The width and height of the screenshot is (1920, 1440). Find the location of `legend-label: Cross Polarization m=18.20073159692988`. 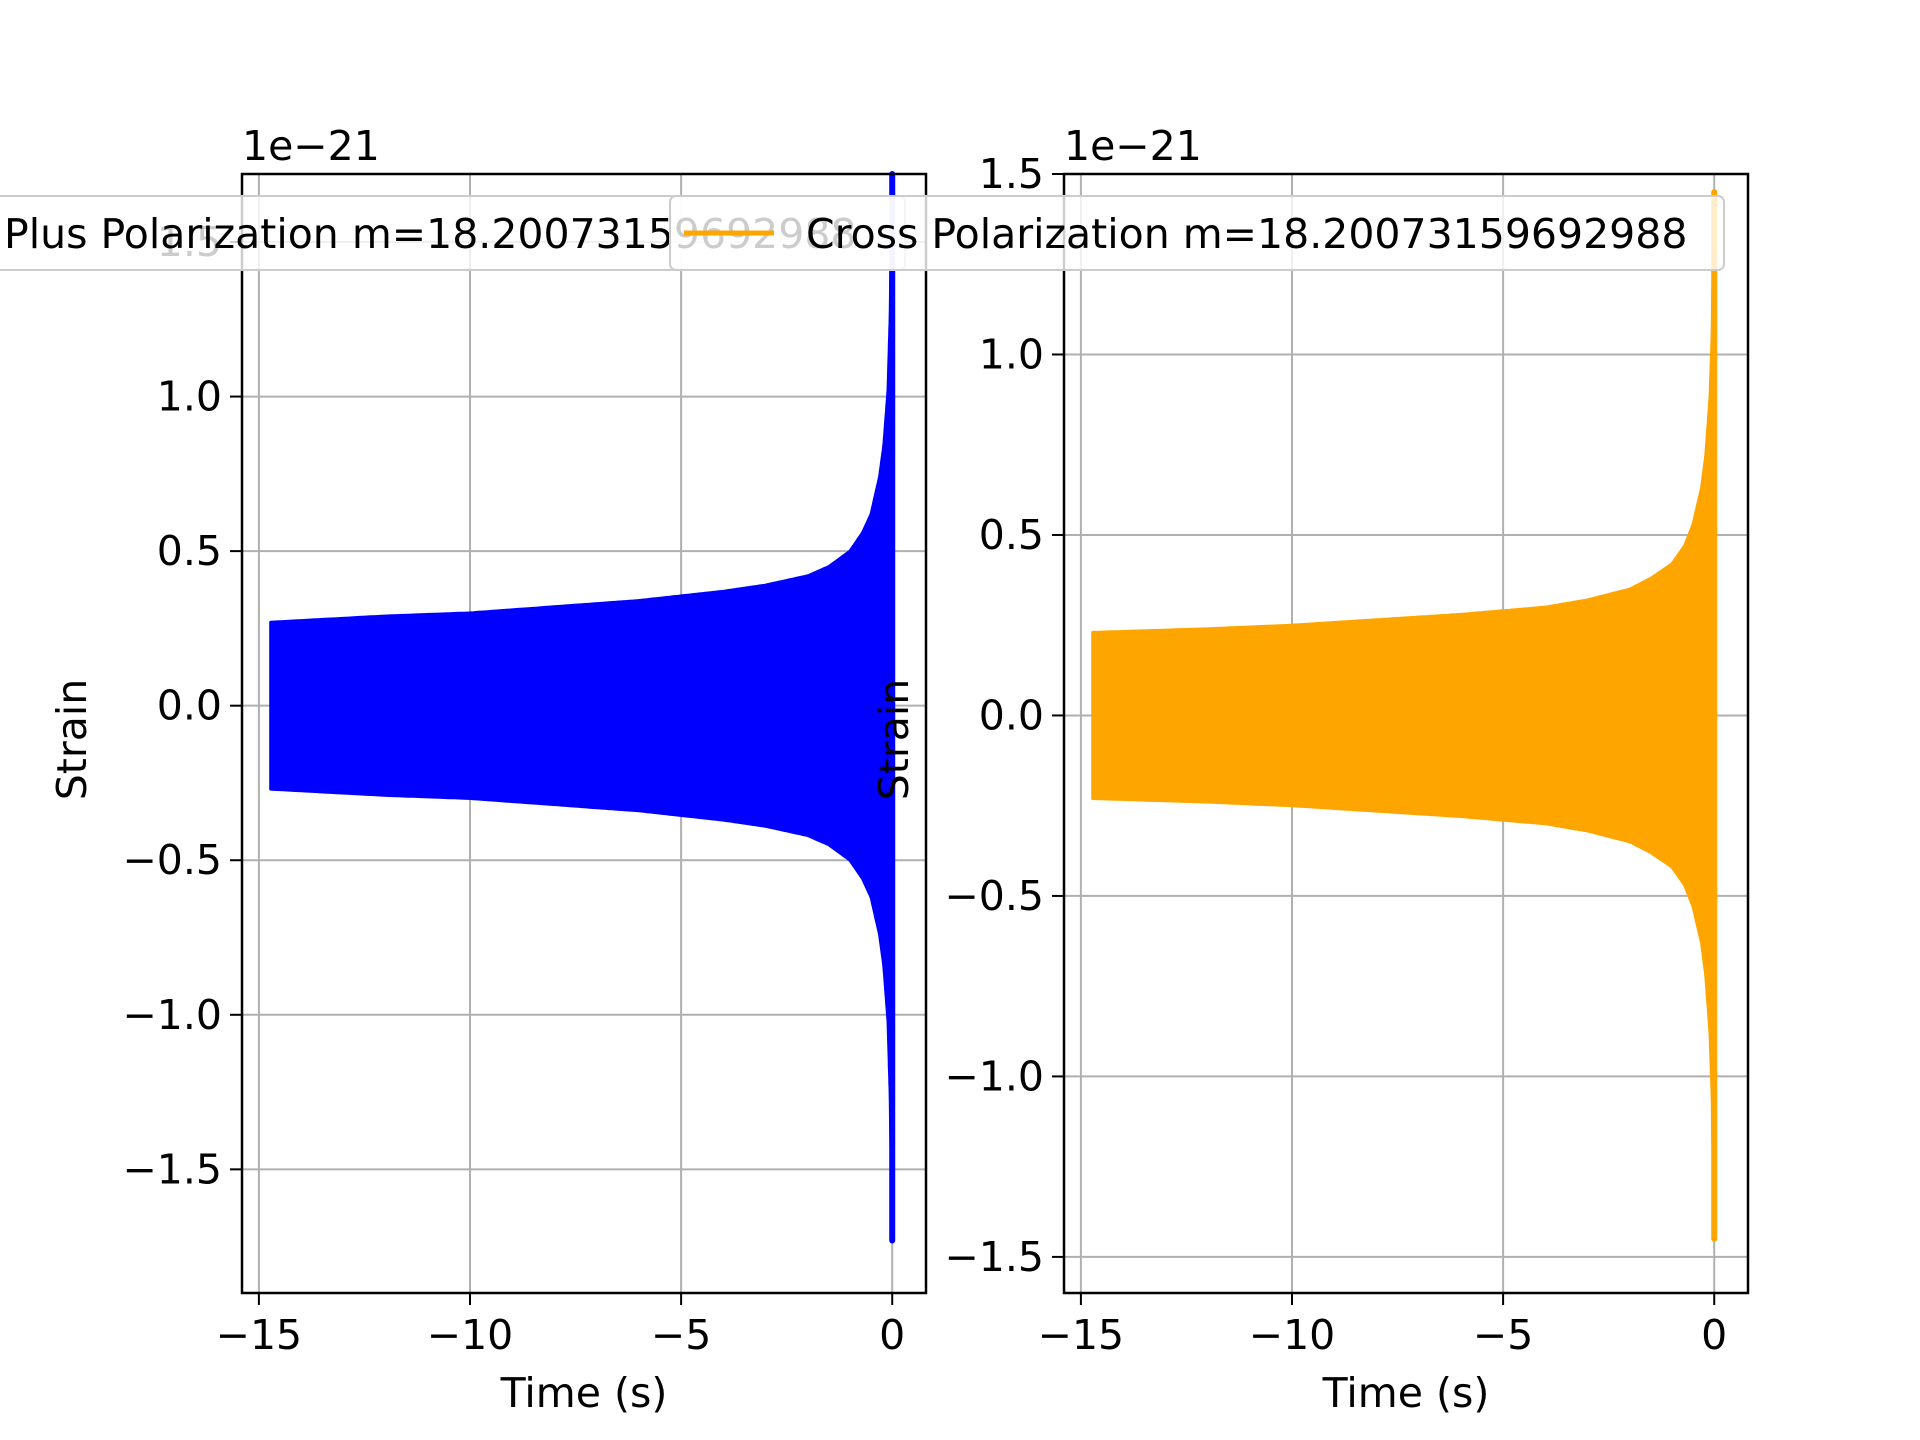

legend-label: Cross Polarization m=18.20073159692988 is located at coordinates (1246, 234).